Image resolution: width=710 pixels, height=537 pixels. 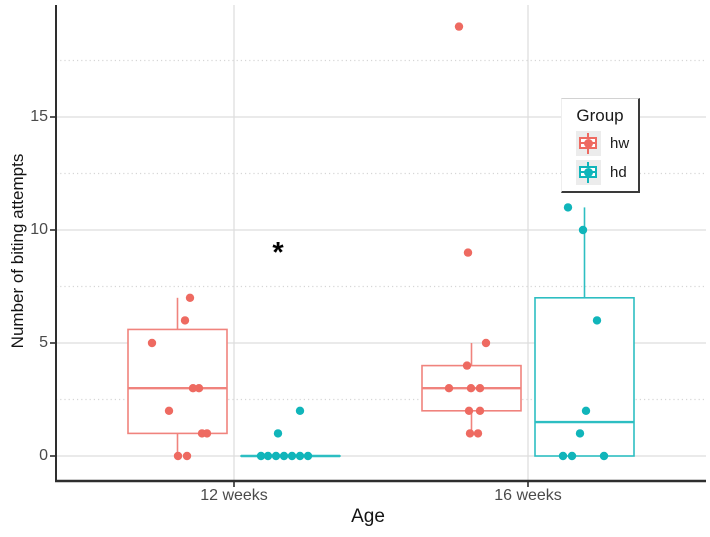 I want to click on y-tick-label-10: 10, so click(x=39, y=229).